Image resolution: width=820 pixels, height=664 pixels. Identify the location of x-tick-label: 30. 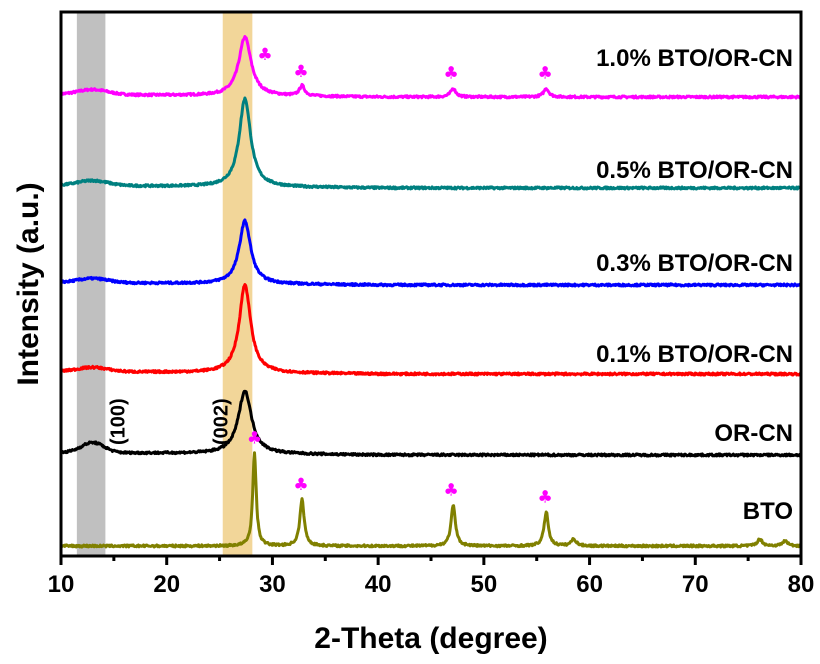
(272, 584).